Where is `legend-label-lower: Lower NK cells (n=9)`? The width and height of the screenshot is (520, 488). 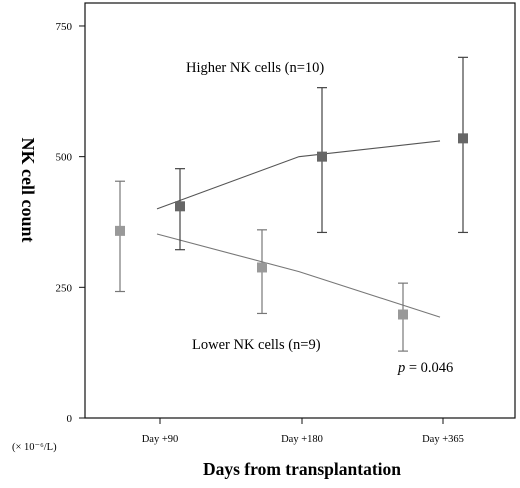
legend-label-lower: Lower NK cells (n=9) is located at coordinates (256, 345).